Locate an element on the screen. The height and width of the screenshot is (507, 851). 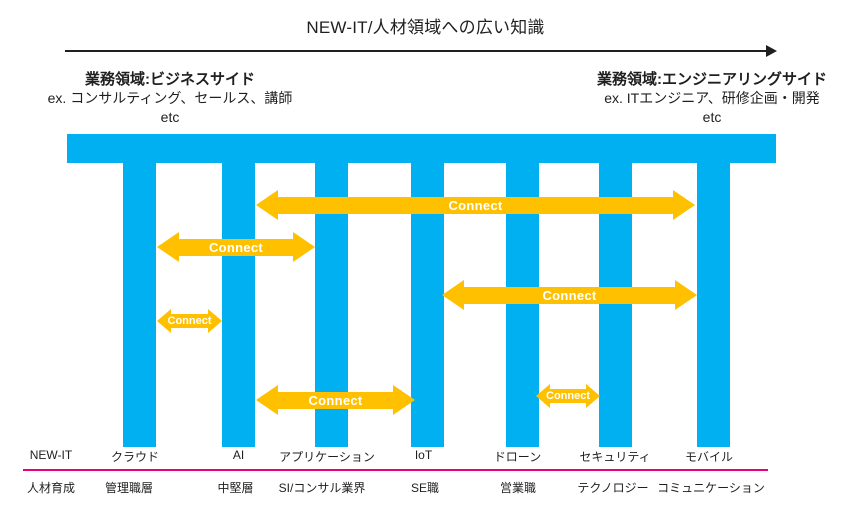
column-label-sales: 営業職 is located at coordinates (517, 488).